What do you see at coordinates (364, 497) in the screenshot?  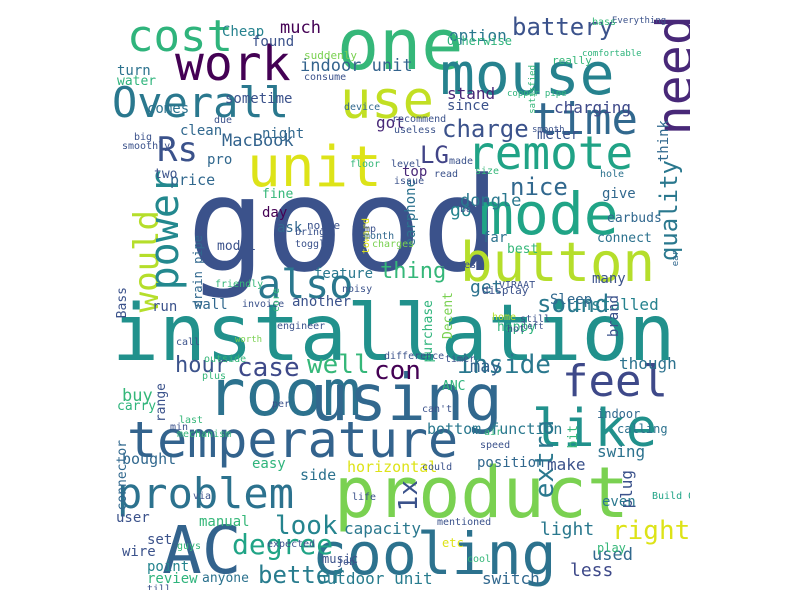 I see `word-cloud-word: life` at bounding box center [364, 497].